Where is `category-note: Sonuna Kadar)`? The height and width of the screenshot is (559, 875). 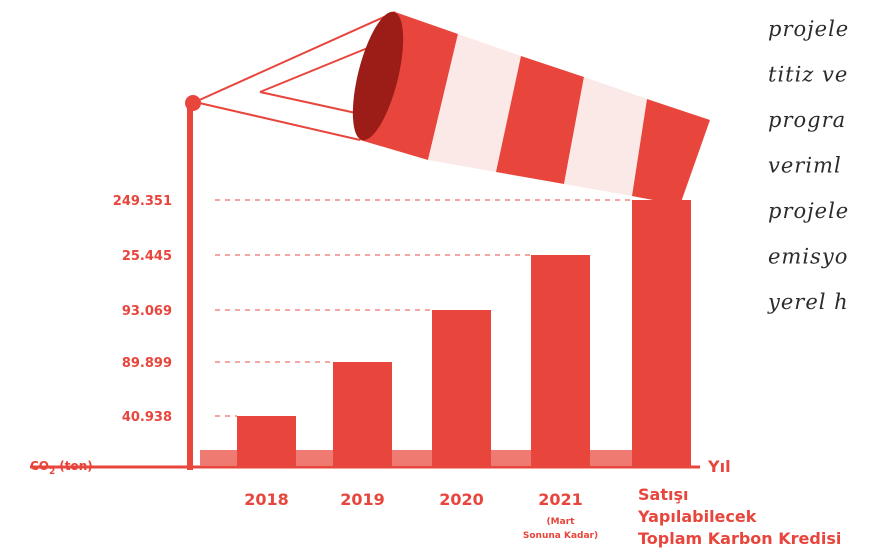 category-note: Sonuna Kadar) is located at coordinates (560, 536).